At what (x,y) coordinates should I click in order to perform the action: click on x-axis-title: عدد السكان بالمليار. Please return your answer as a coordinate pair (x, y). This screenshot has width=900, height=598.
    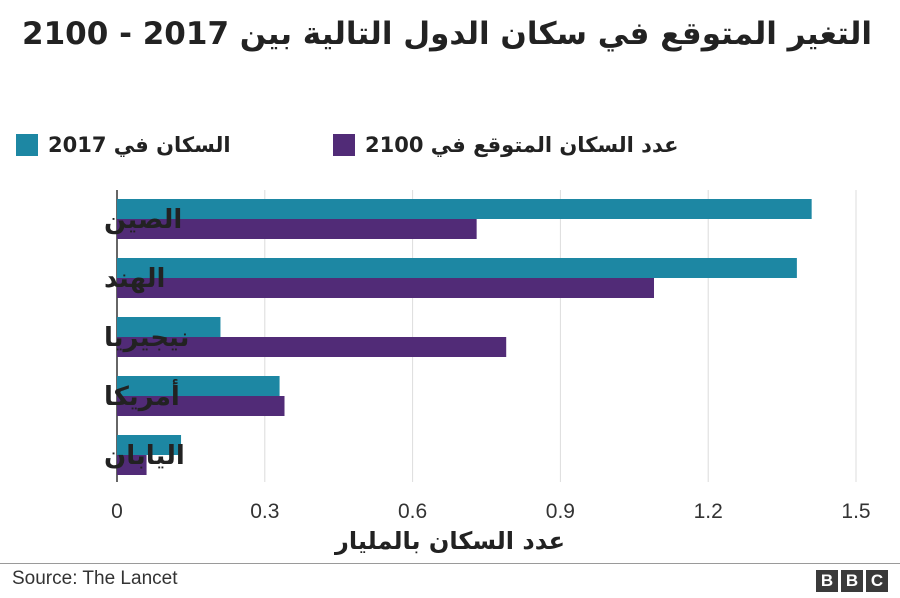
    Looking at the image, I should click on (449, 541).